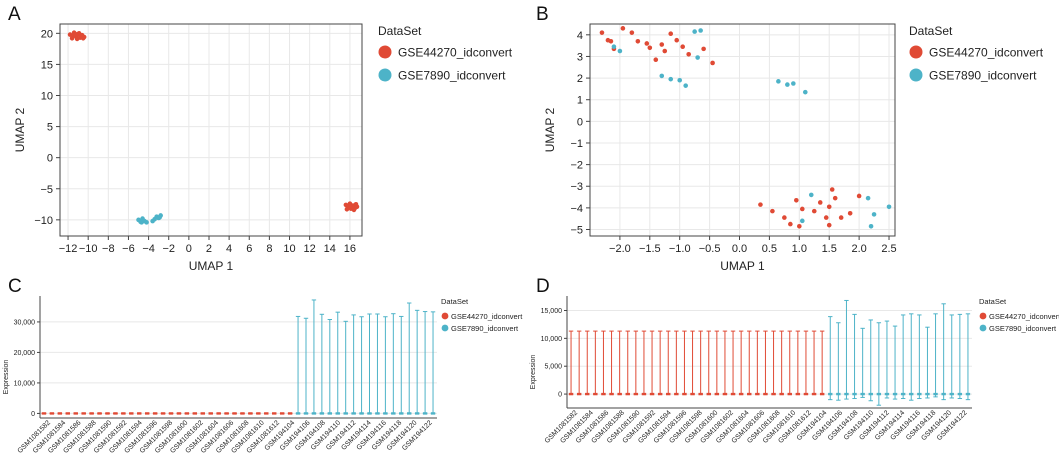 The image size is (1059, 457). Describe the element at coordinates (542, 14) in the screenshot. I see `panel-label-b: B` at that location.